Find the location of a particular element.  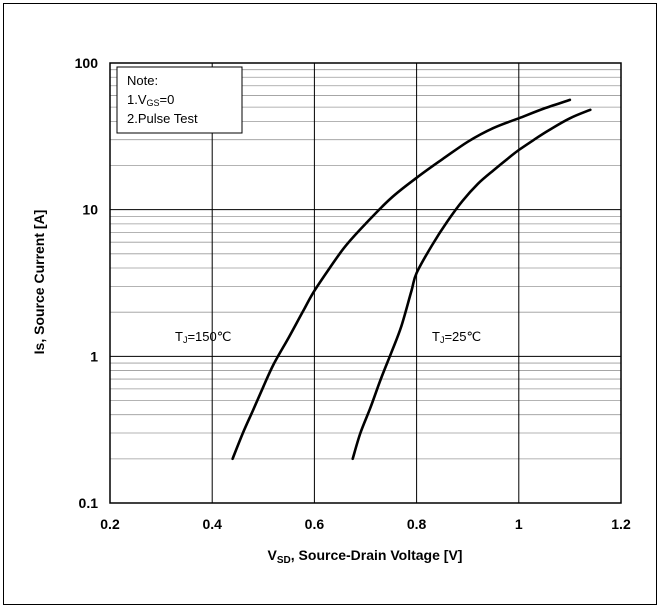

note-box: Note: 1.VGS=0 2.Pulse Test is located at coordinates (179, 100).